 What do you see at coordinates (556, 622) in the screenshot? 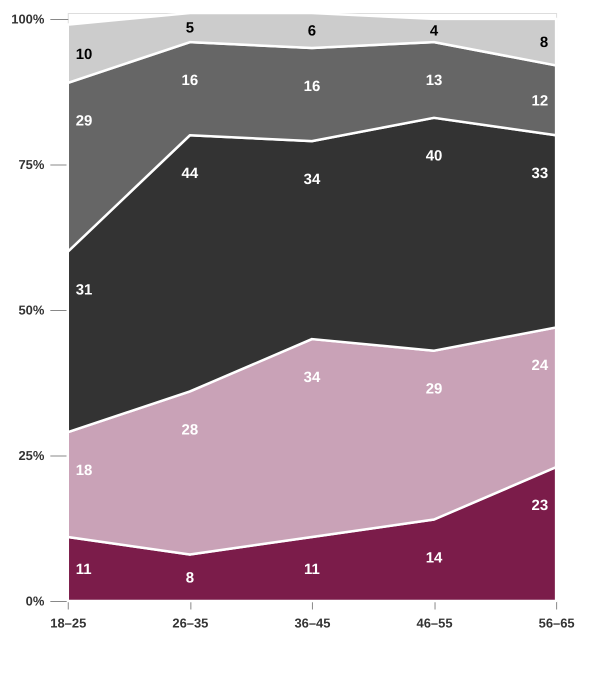
I see `x-tick-label: 56–65` at bounding box center [556, 622].